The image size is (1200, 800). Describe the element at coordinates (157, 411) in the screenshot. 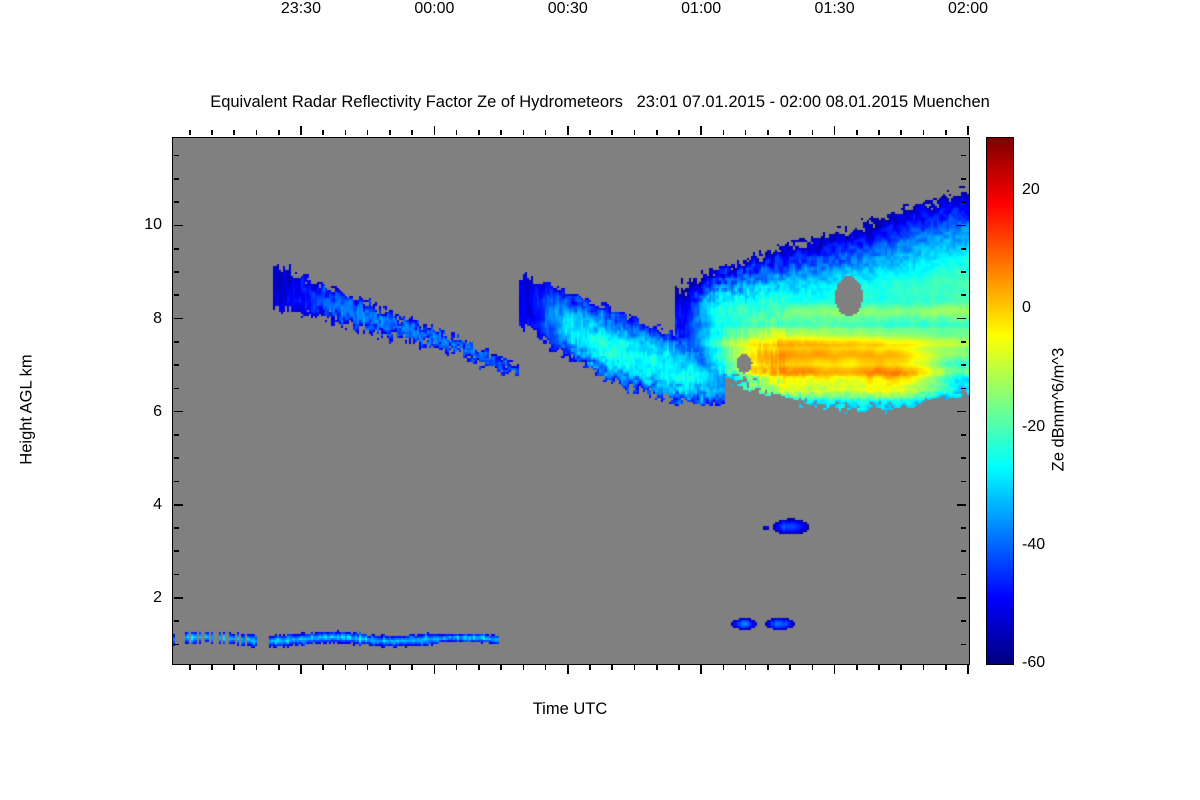

I see `y-tick-label: 6` at that location.